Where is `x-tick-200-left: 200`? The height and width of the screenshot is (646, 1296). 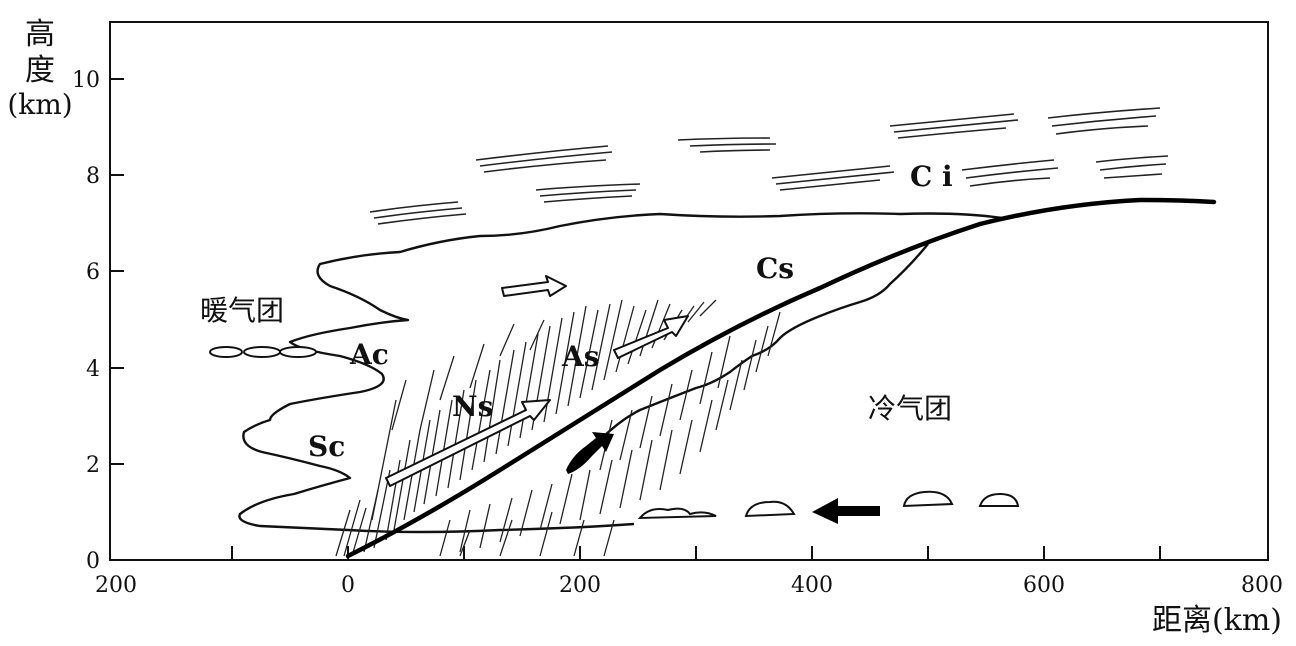 x-tick-200-left: 200 is located at coordinates (116, 585).